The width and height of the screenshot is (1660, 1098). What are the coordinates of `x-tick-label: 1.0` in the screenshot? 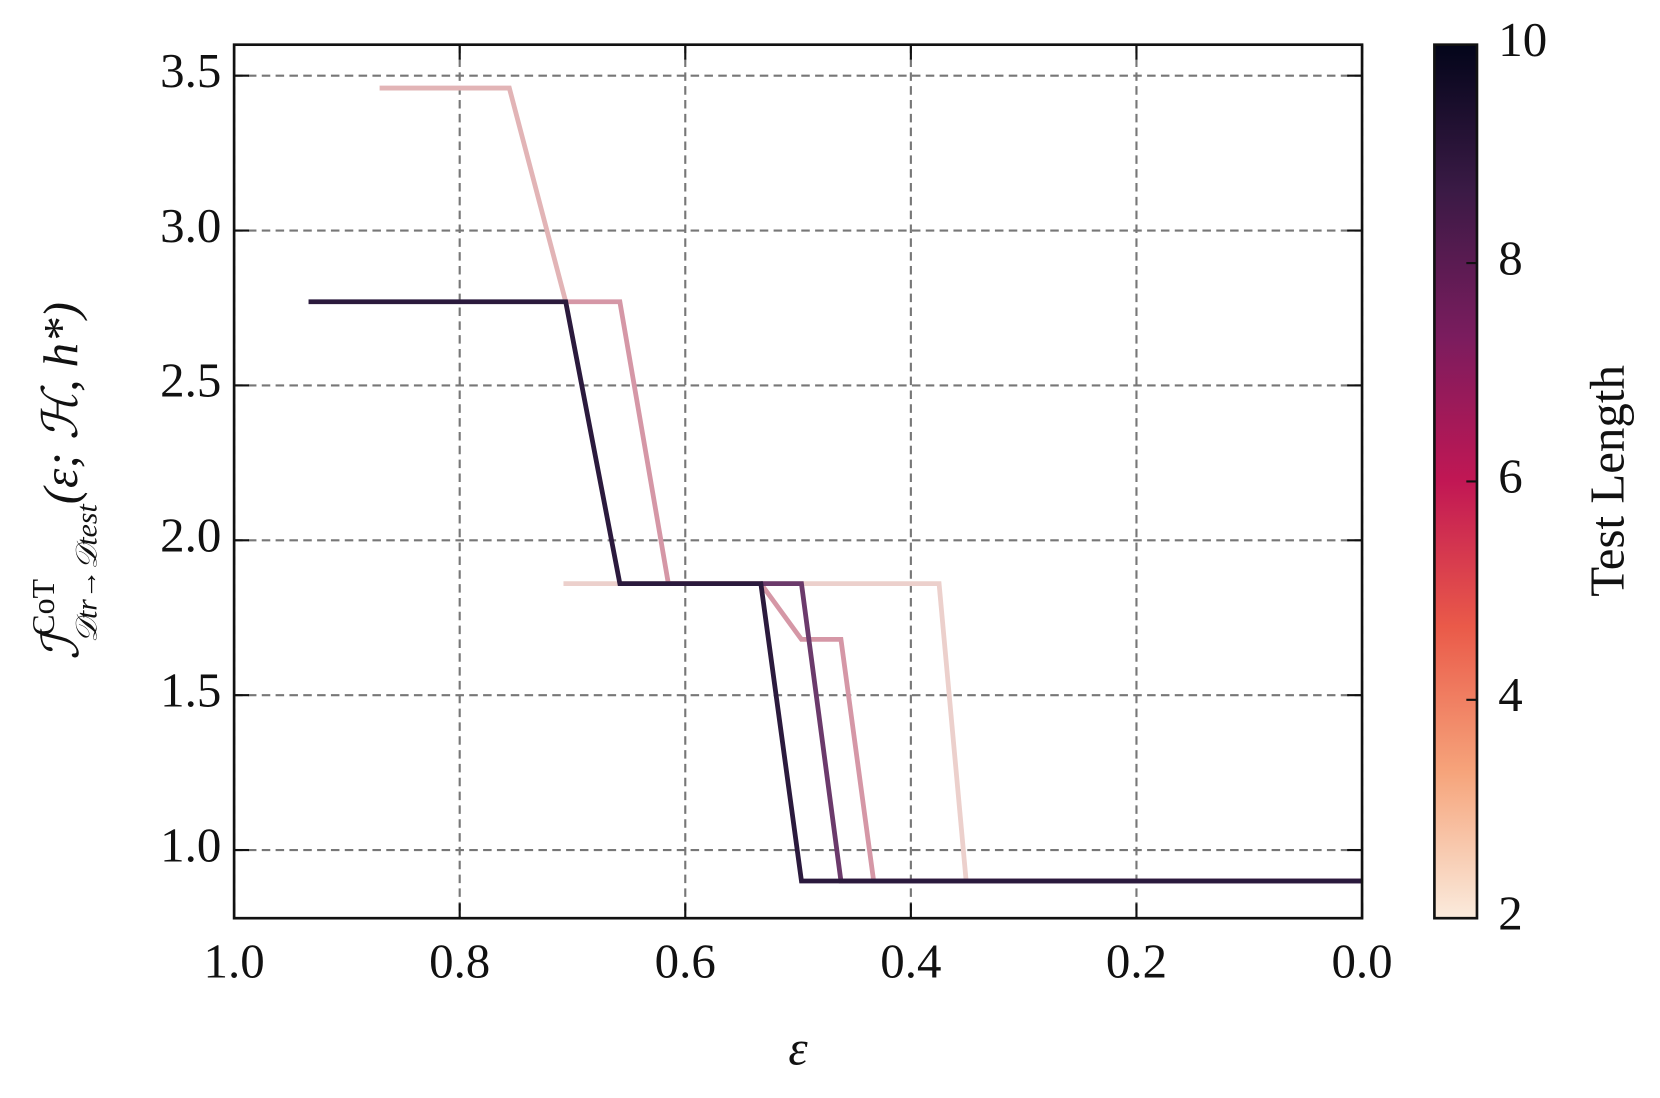 It's located at (234, 960).